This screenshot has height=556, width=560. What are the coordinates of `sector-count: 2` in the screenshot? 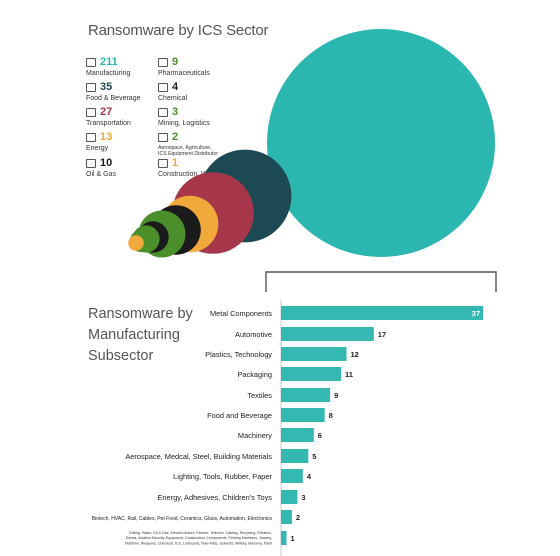 It's located at (175, 137).